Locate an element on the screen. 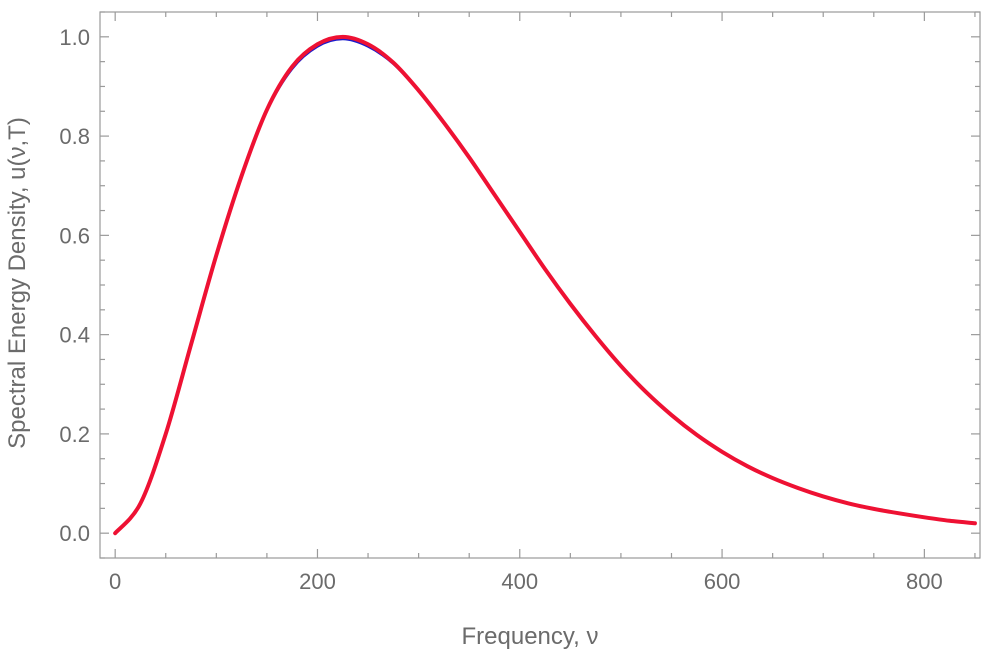  y-tick-label: 0.0 is located at coordinates (74, 533).